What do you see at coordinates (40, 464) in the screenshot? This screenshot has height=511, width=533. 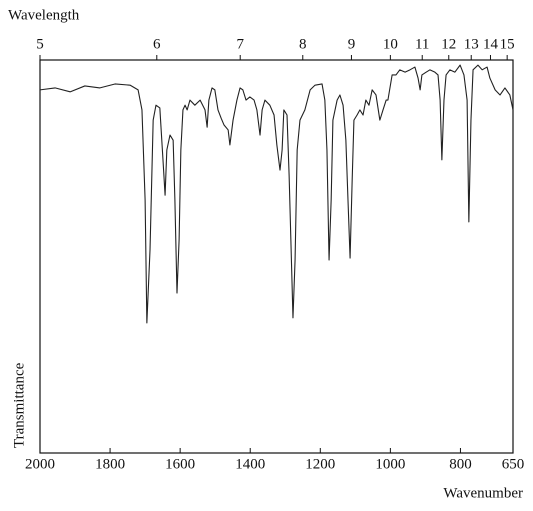 I see `x-tick-label: 2000` at bounding box center [40, 464].